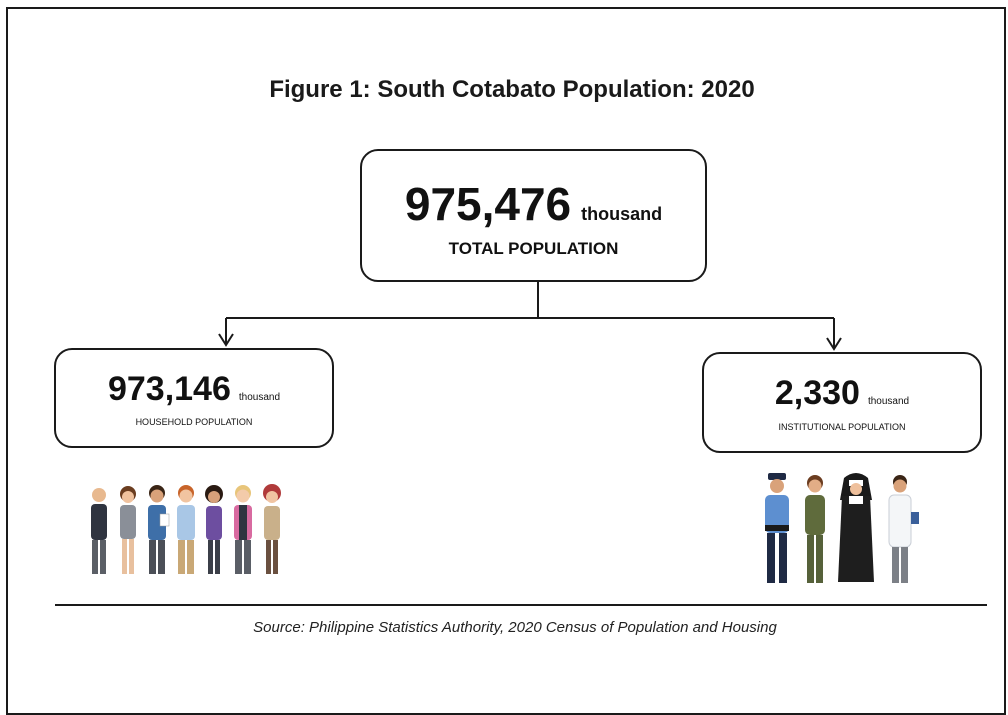  What do you see at coordinates (856, 527) in the screenshot?
I see `nun-icon` at bounding box center [856, 527].